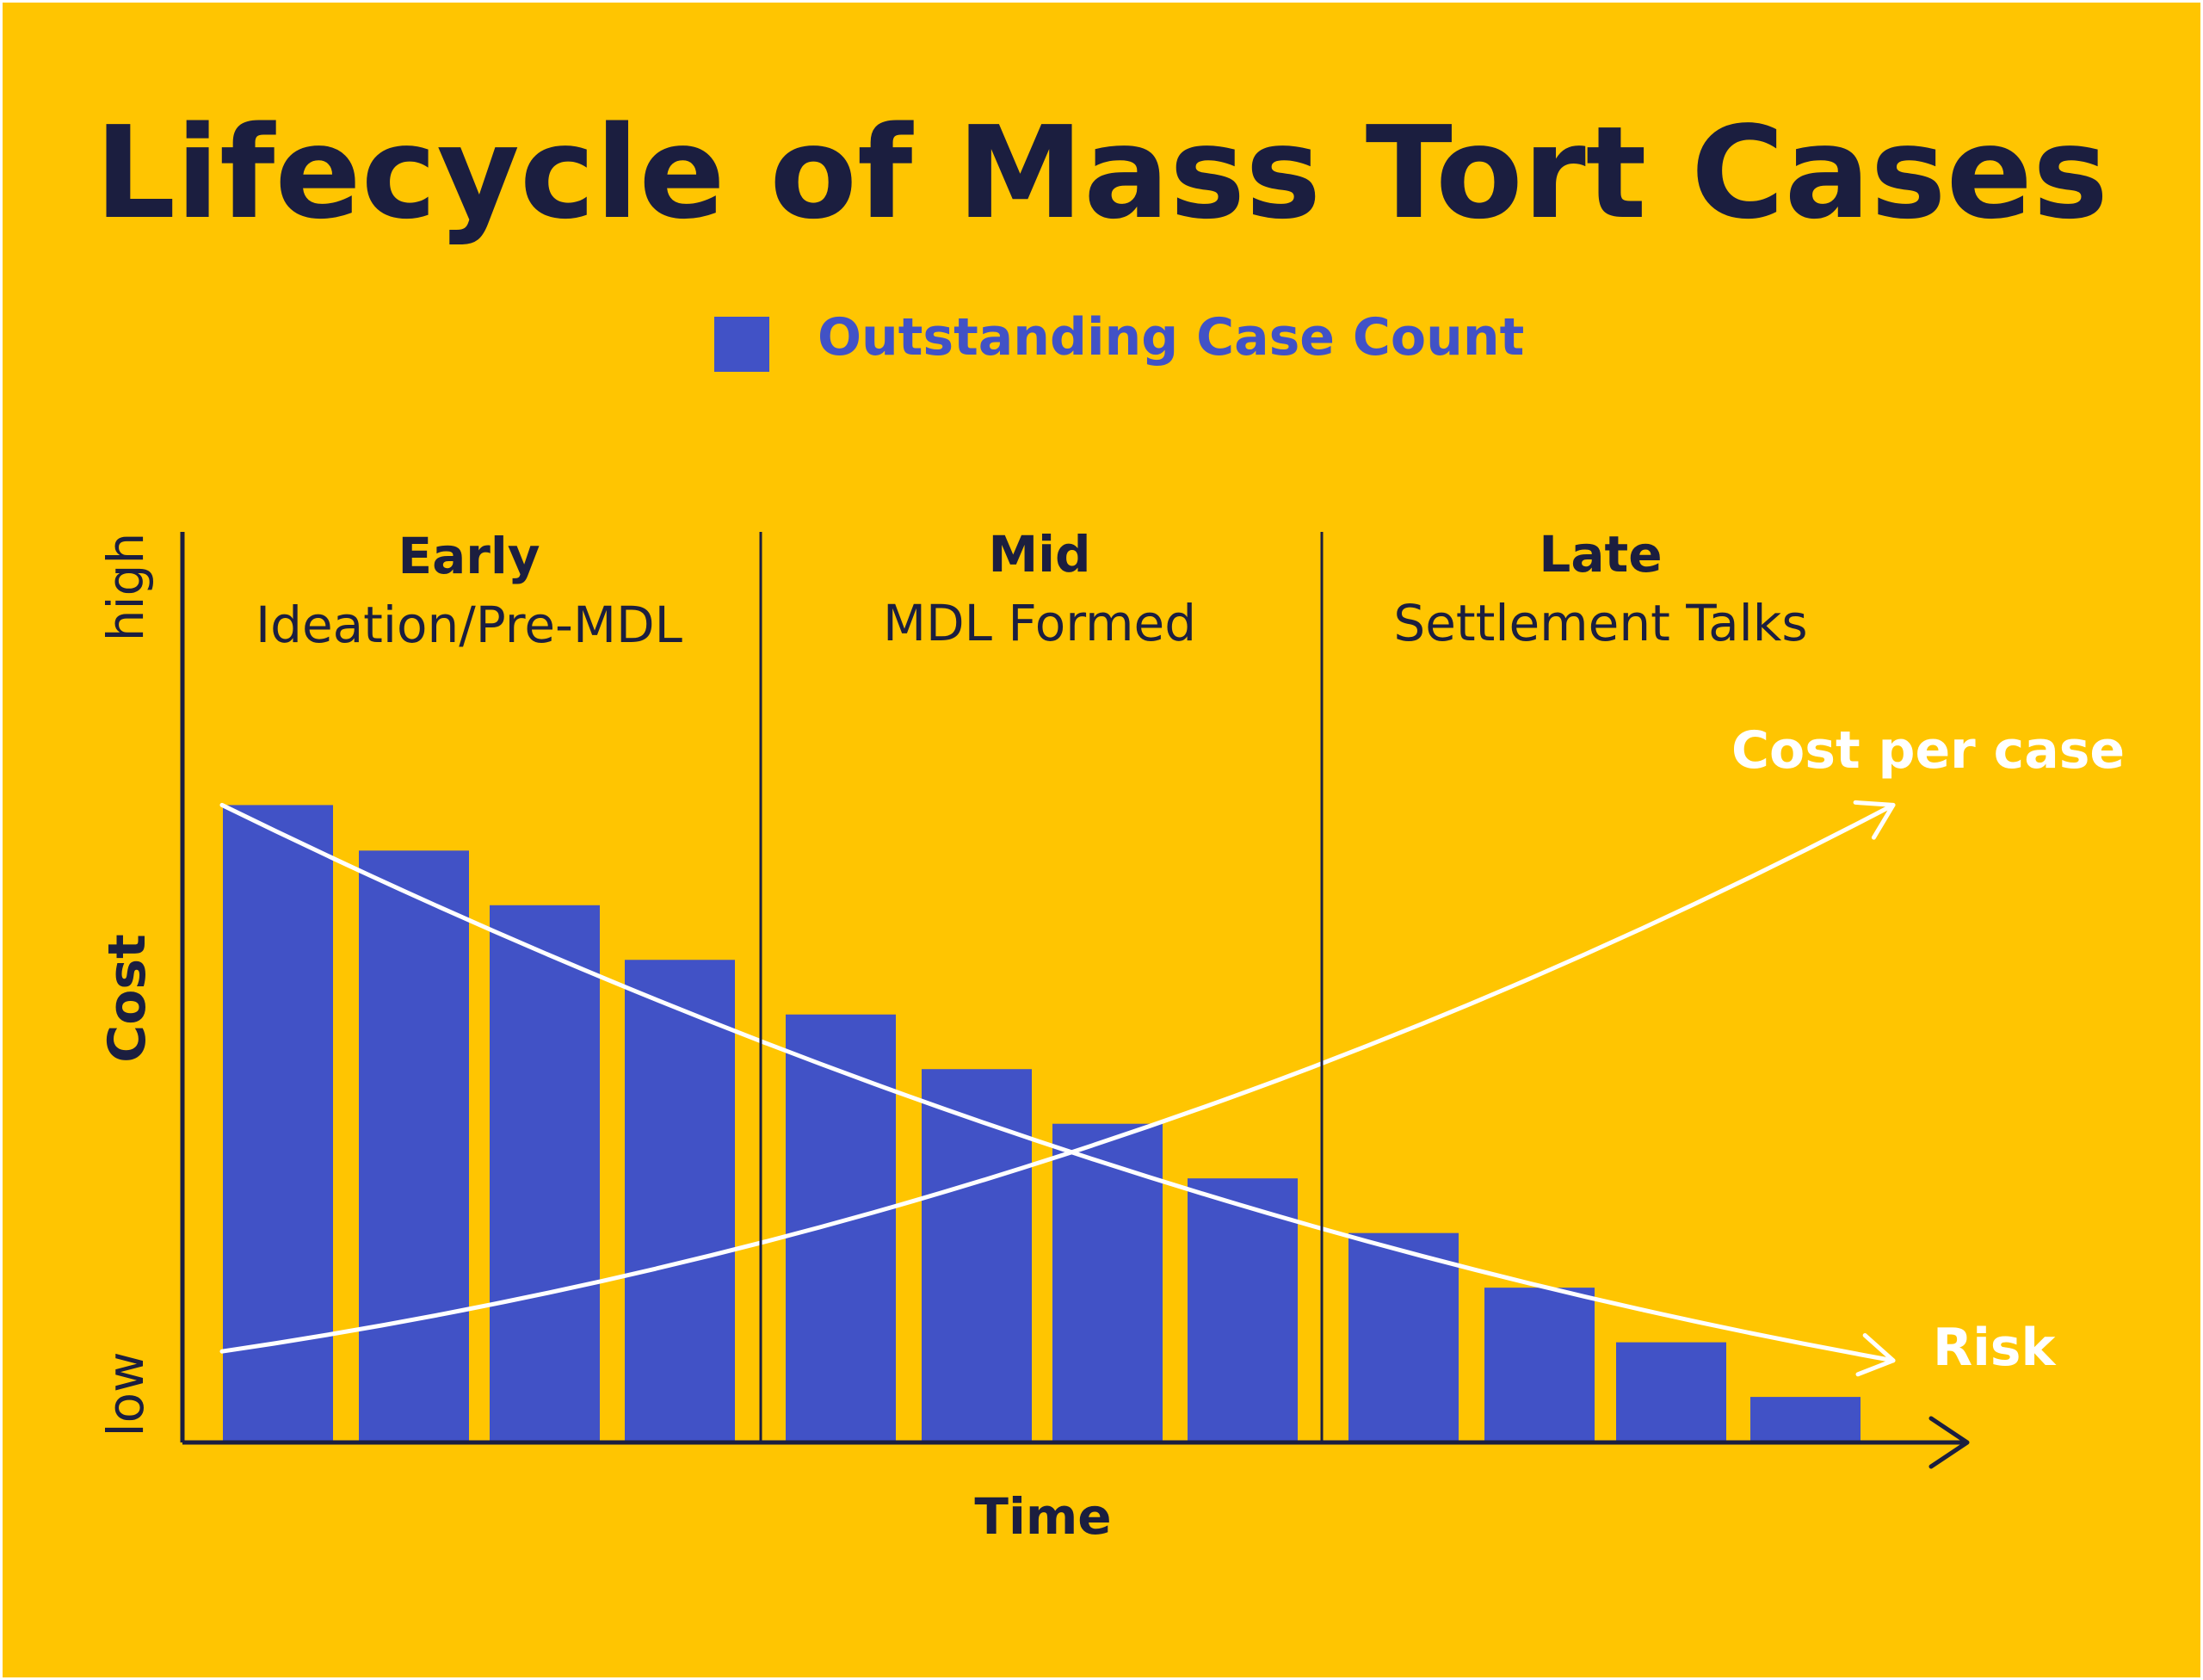  What do you see at coordinates (1171, 337) in the screenshot?
I see `legend-label: Outstanding Case Count` at bounding box center [1171, 337].